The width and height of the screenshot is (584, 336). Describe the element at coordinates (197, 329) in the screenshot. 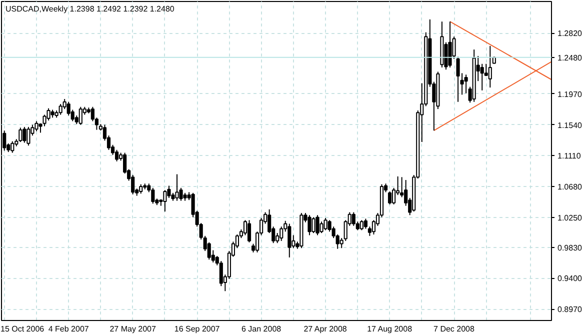

I see `x-tick-label: 16 Sep 2007` at that location.